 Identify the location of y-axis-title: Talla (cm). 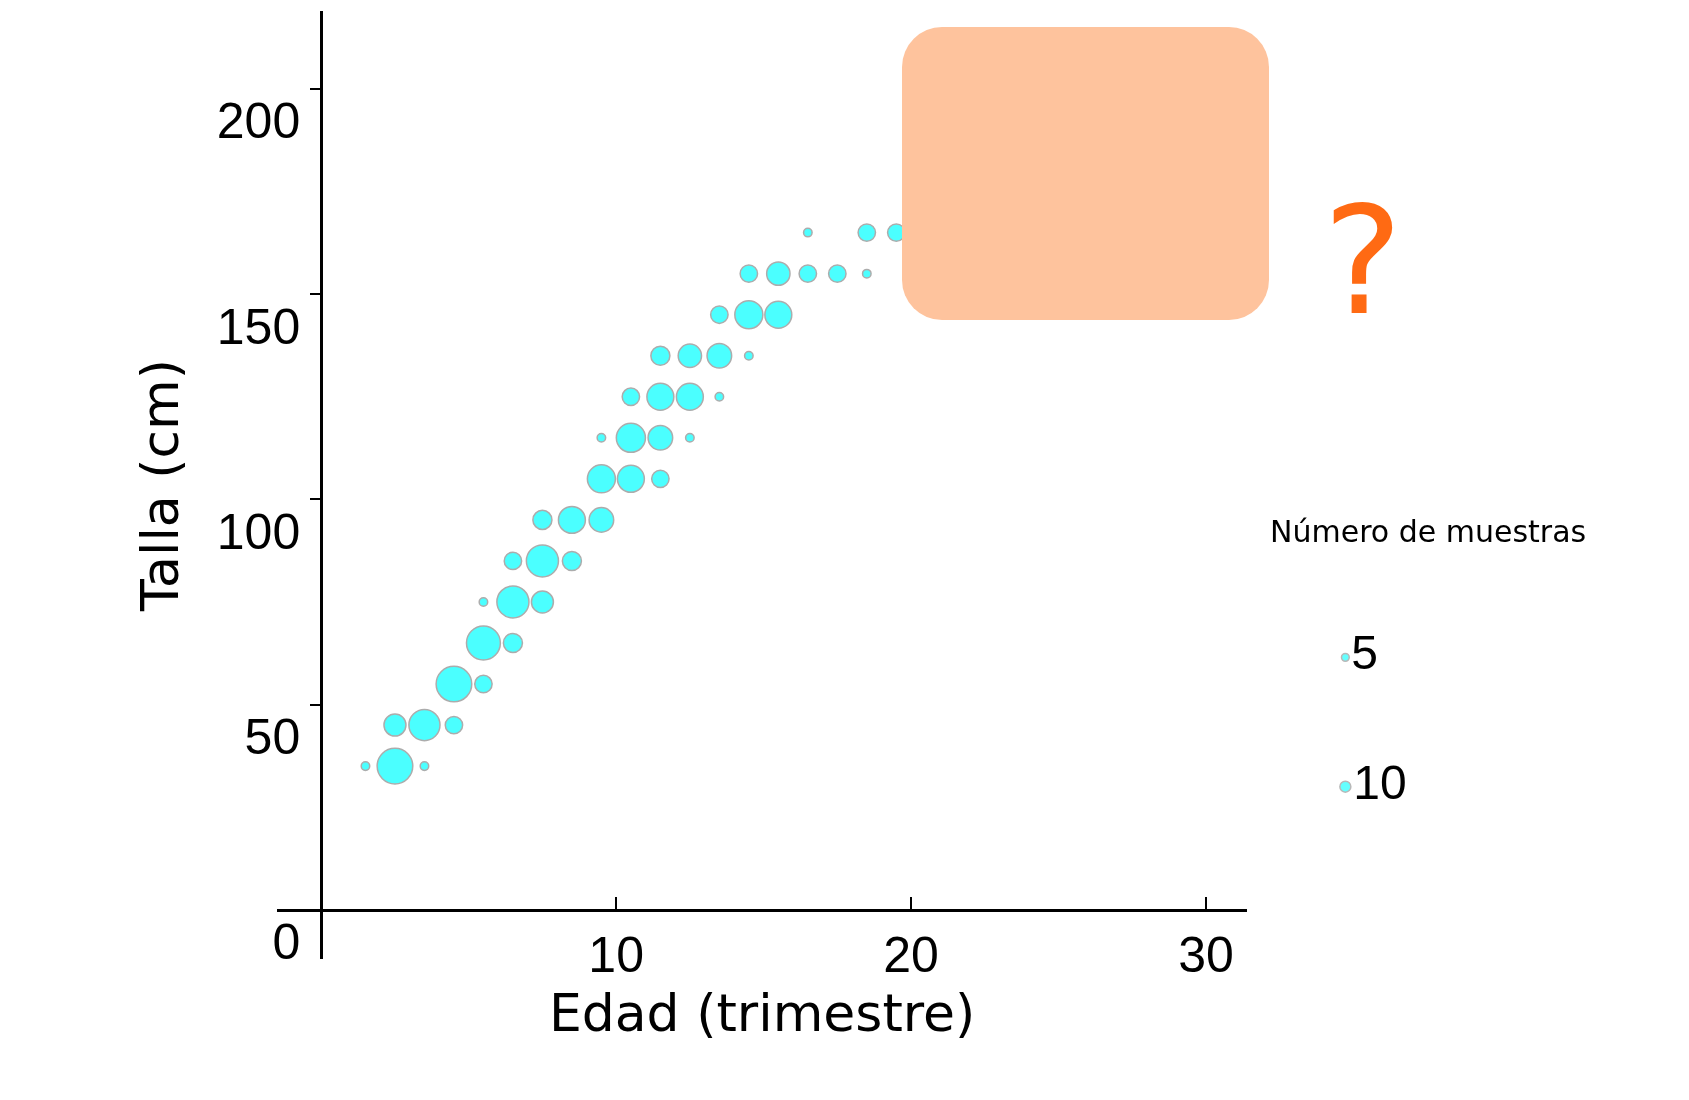
(160, 485).